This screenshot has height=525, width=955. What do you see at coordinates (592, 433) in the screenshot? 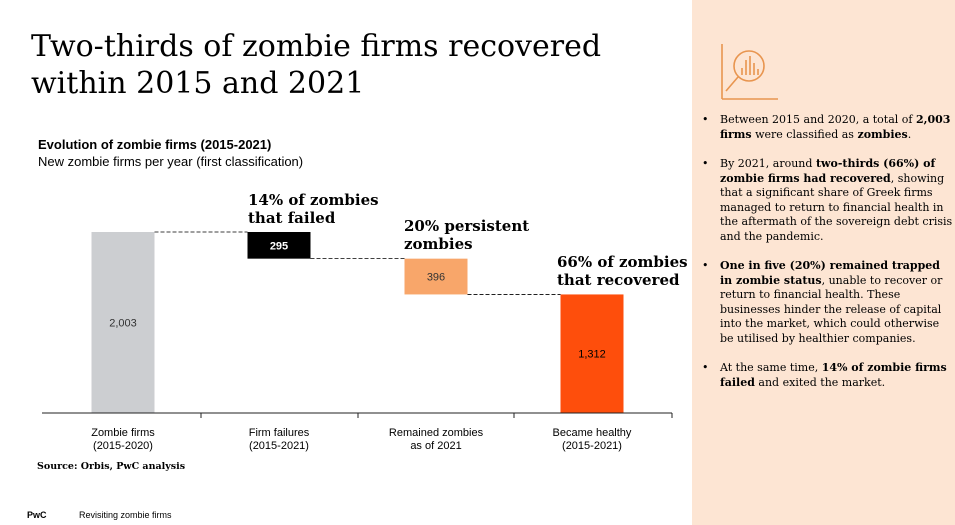
I see `category-label: Became healthy` at bounding box center [592, 433].